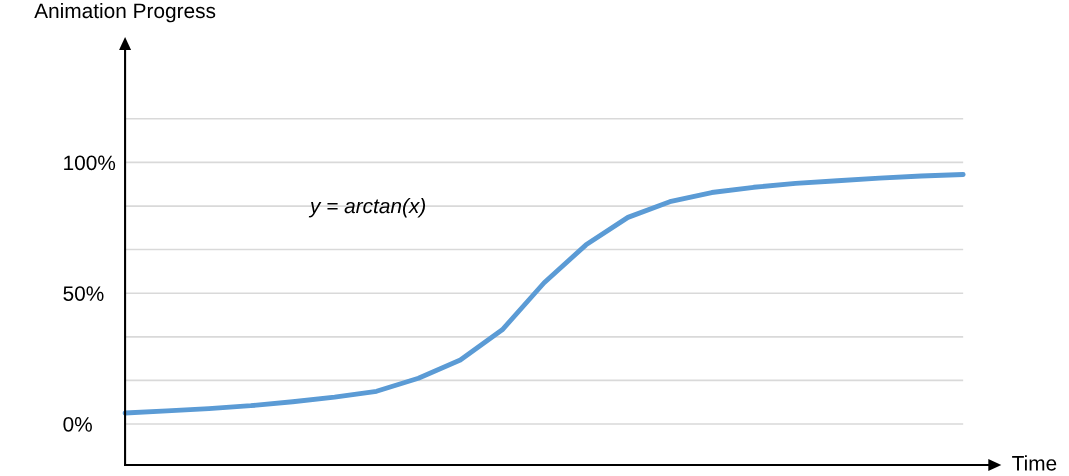 This screenshot has width=1069, height=476. Describe the element at coordinates (1034, 463) in the screenshot. I see `x-axis-title: Time` at that location.